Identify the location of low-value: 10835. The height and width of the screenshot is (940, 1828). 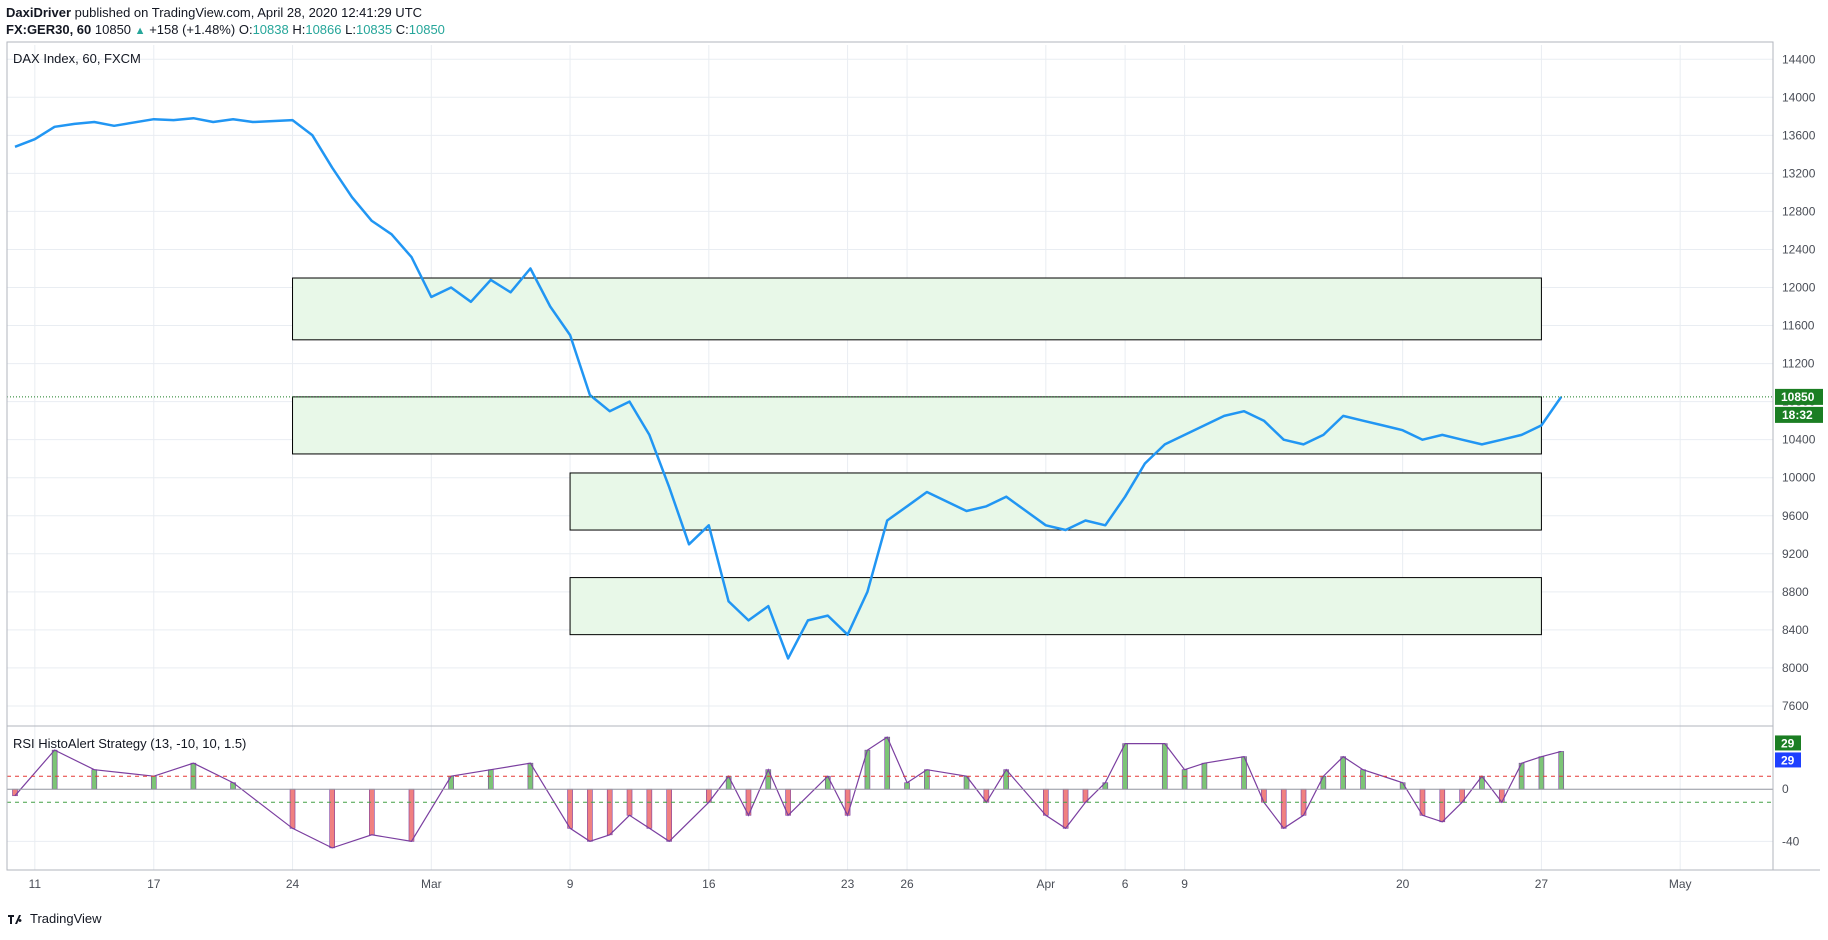
(374, 29).